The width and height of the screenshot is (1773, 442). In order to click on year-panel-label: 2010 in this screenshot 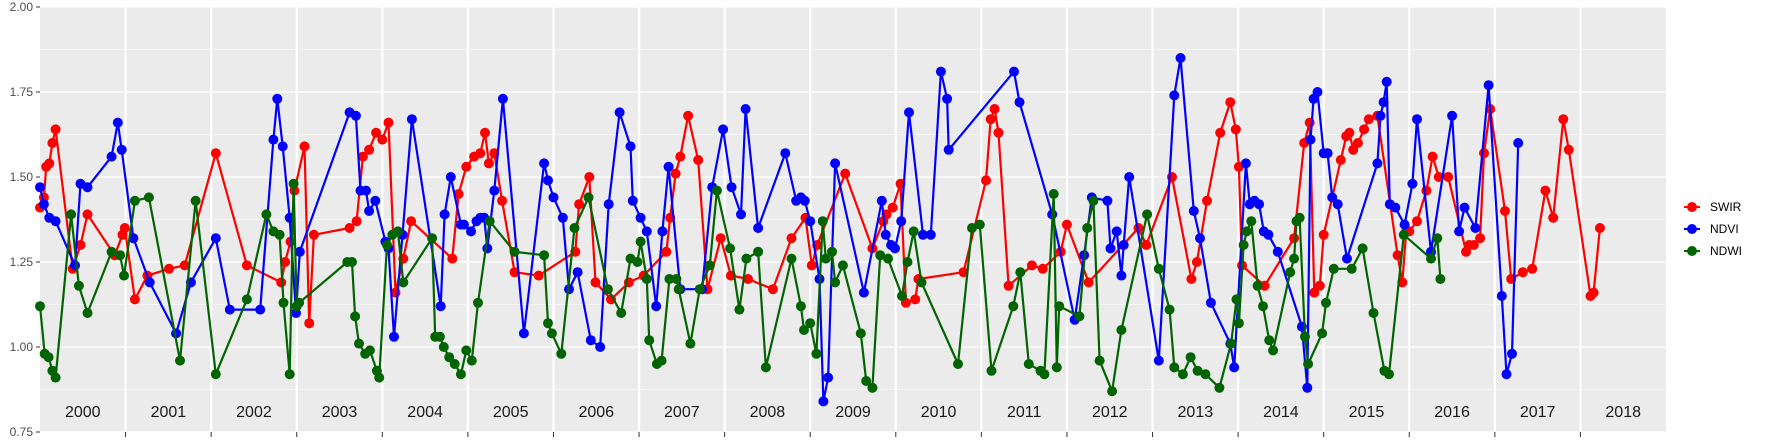, I will do `click(939, 412)`.